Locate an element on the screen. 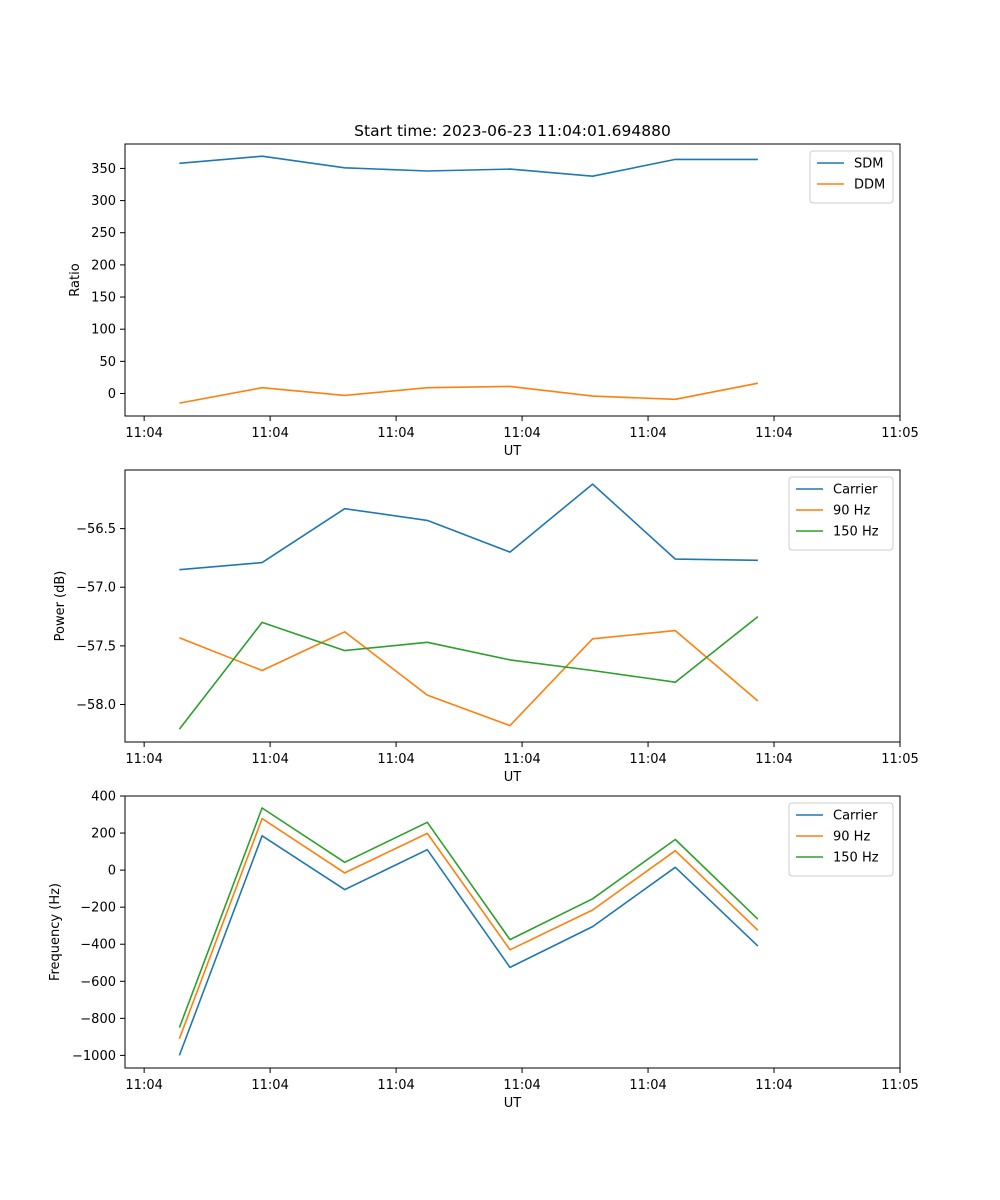 This screenshot has width=1000, height=1200. legend-box is located at coordinates (851, 177).